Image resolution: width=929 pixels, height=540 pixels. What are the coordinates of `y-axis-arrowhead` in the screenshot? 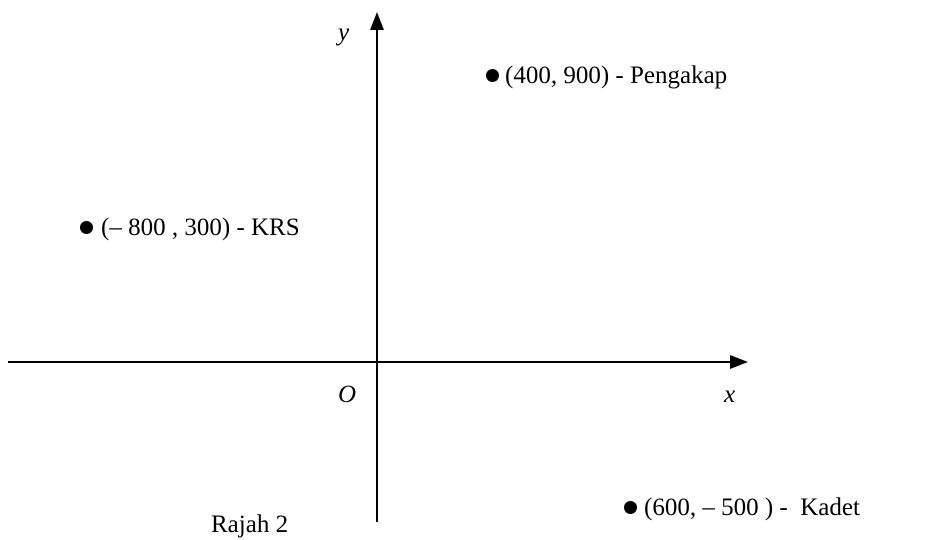 It's located at (377, 21).